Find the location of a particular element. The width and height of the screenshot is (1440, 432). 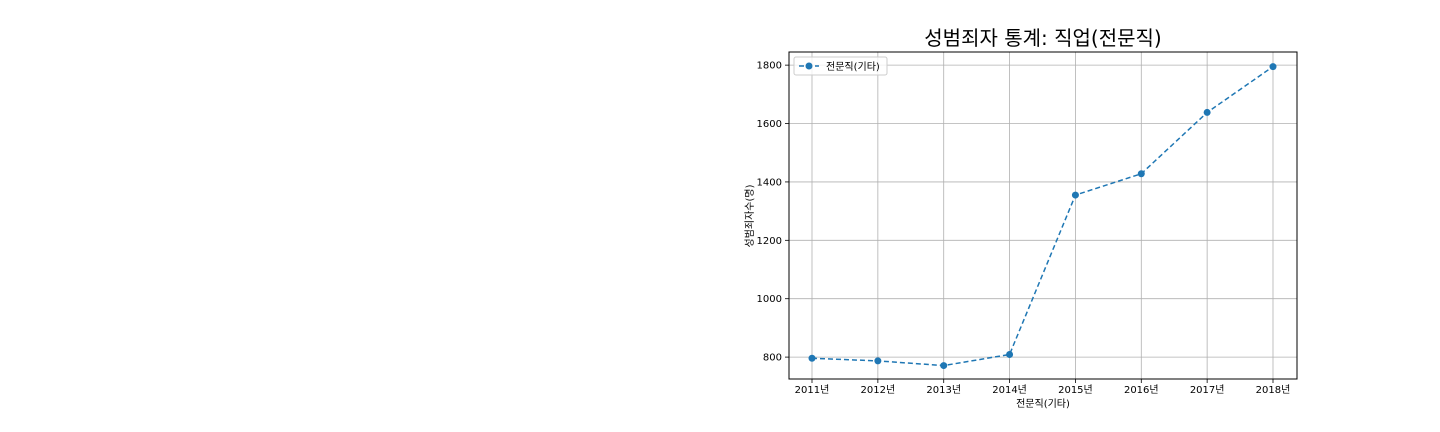

legend-box is located at coordinates (840, 66).